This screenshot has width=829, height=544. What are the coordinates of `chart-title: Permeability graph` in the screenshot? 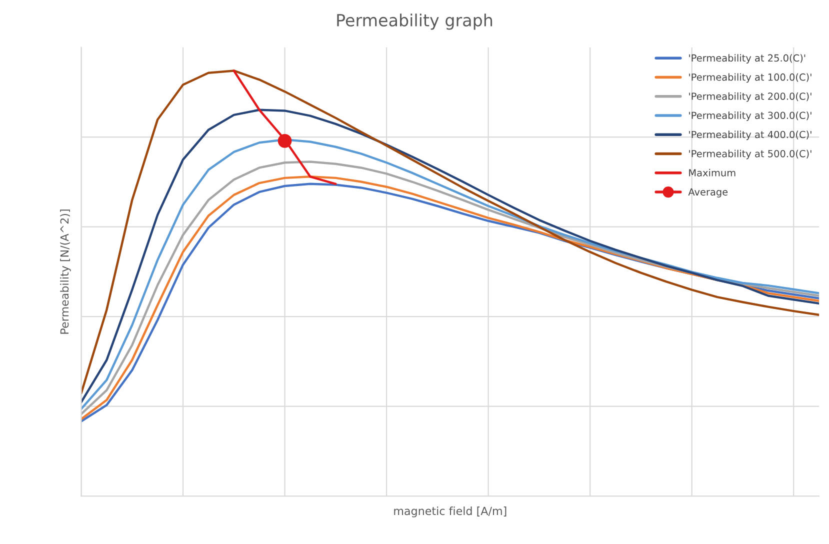 It's located at (414, 22).